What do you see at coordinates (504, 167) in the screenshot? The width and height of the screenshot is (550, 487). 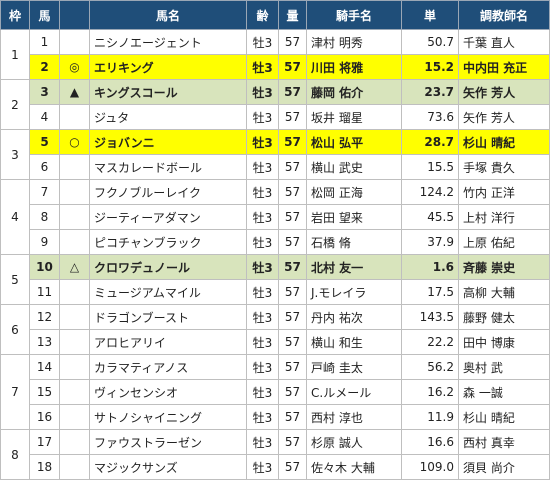 I see `trainer-name: 手塚 貴久` at bounding box center [504, 167].